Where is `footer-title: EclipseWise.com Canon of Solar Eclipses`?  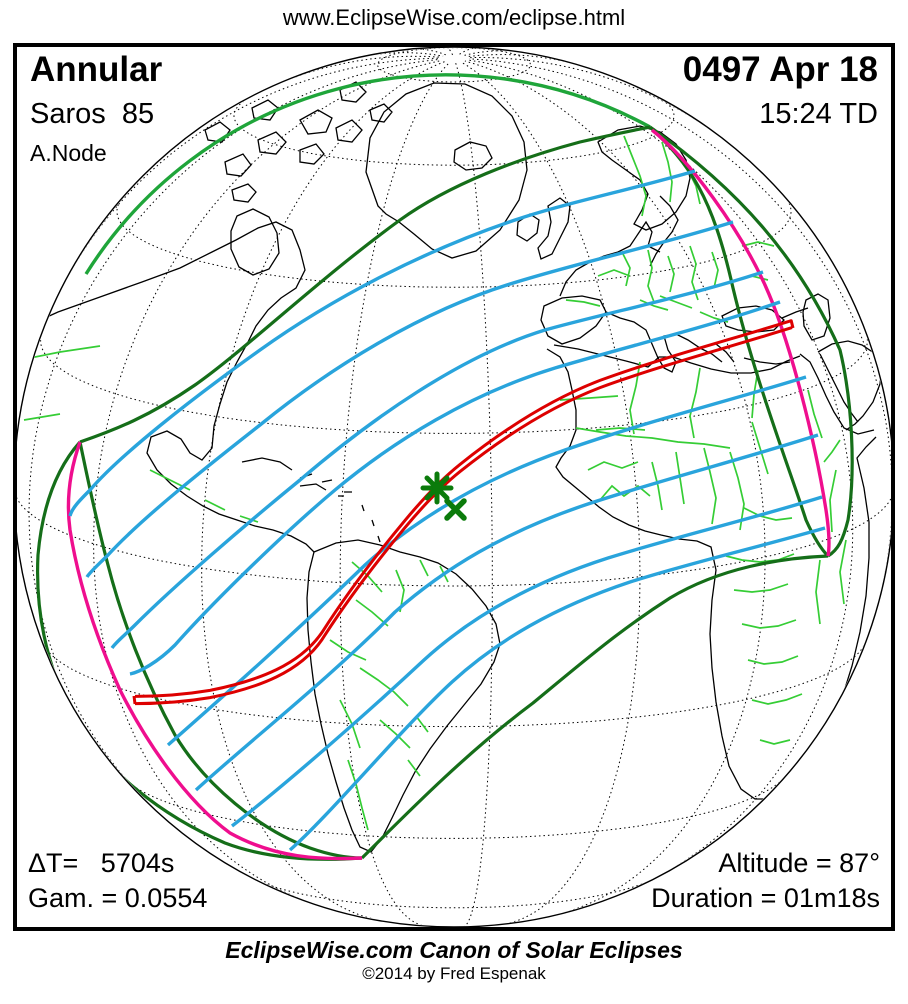 footer-title: EclipseWise.com Canon of Solar Eclipses is located at coordinates (454, 950).